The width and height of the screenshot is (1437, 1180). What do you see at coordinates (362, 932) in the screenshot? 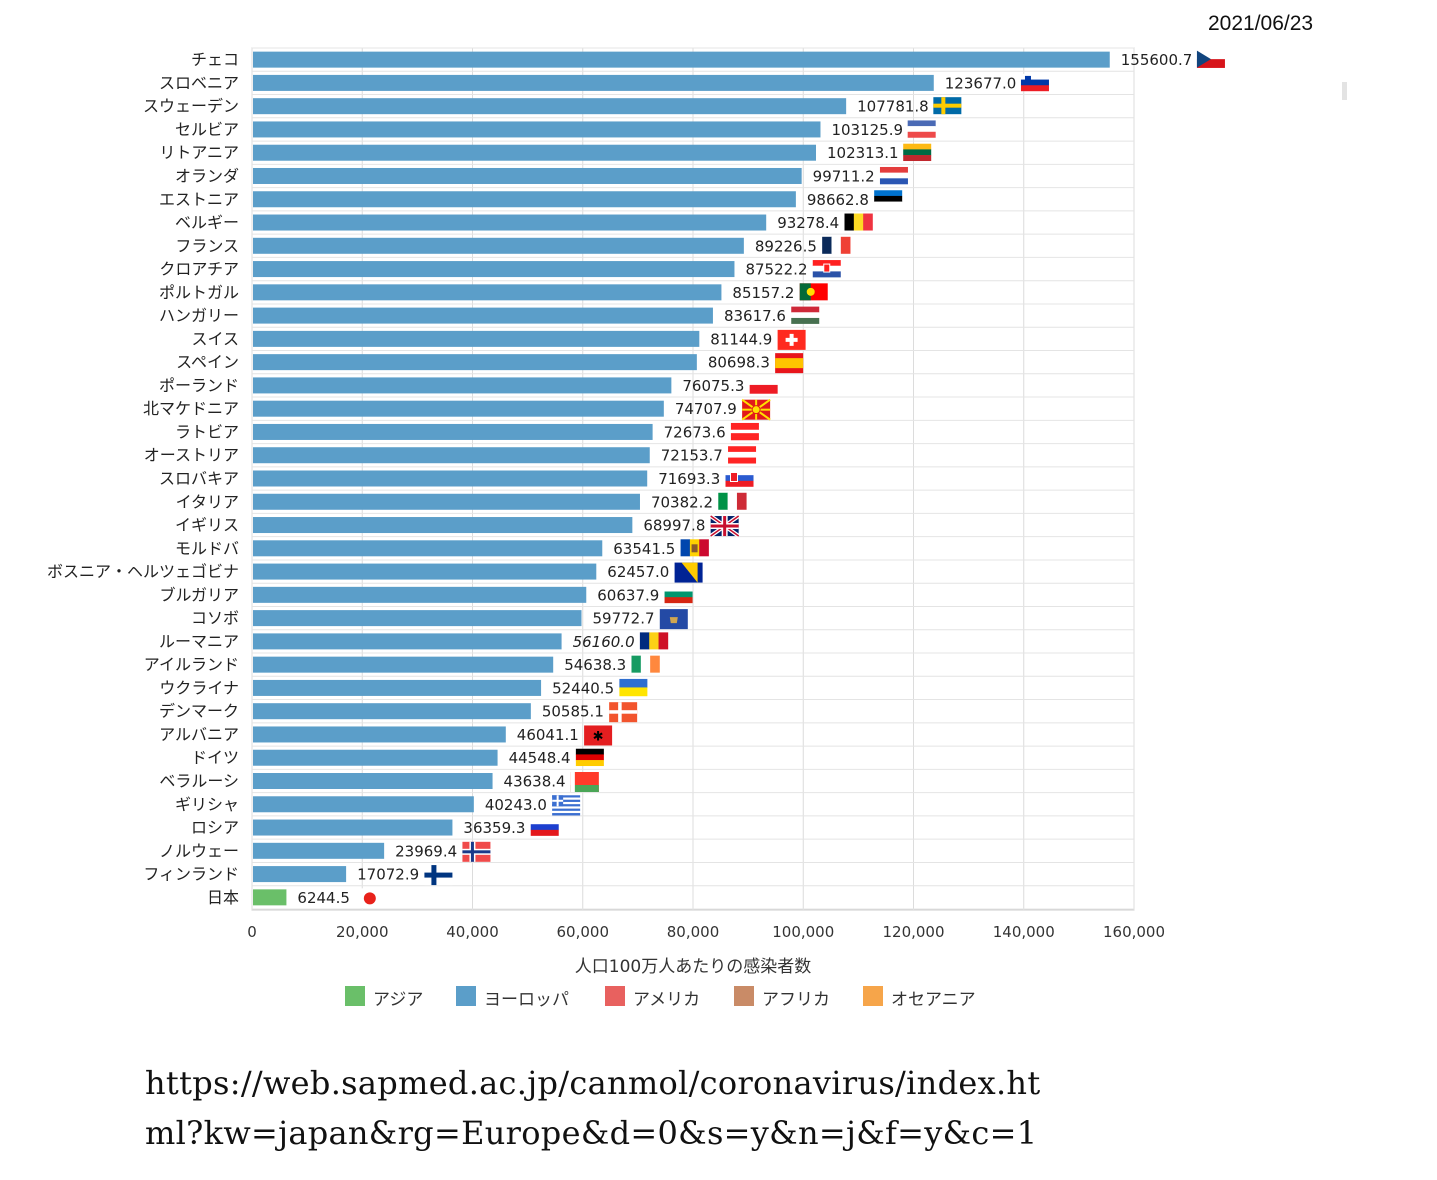
I see `x-tick-label: 20,000` at bounding box center [362, 932].